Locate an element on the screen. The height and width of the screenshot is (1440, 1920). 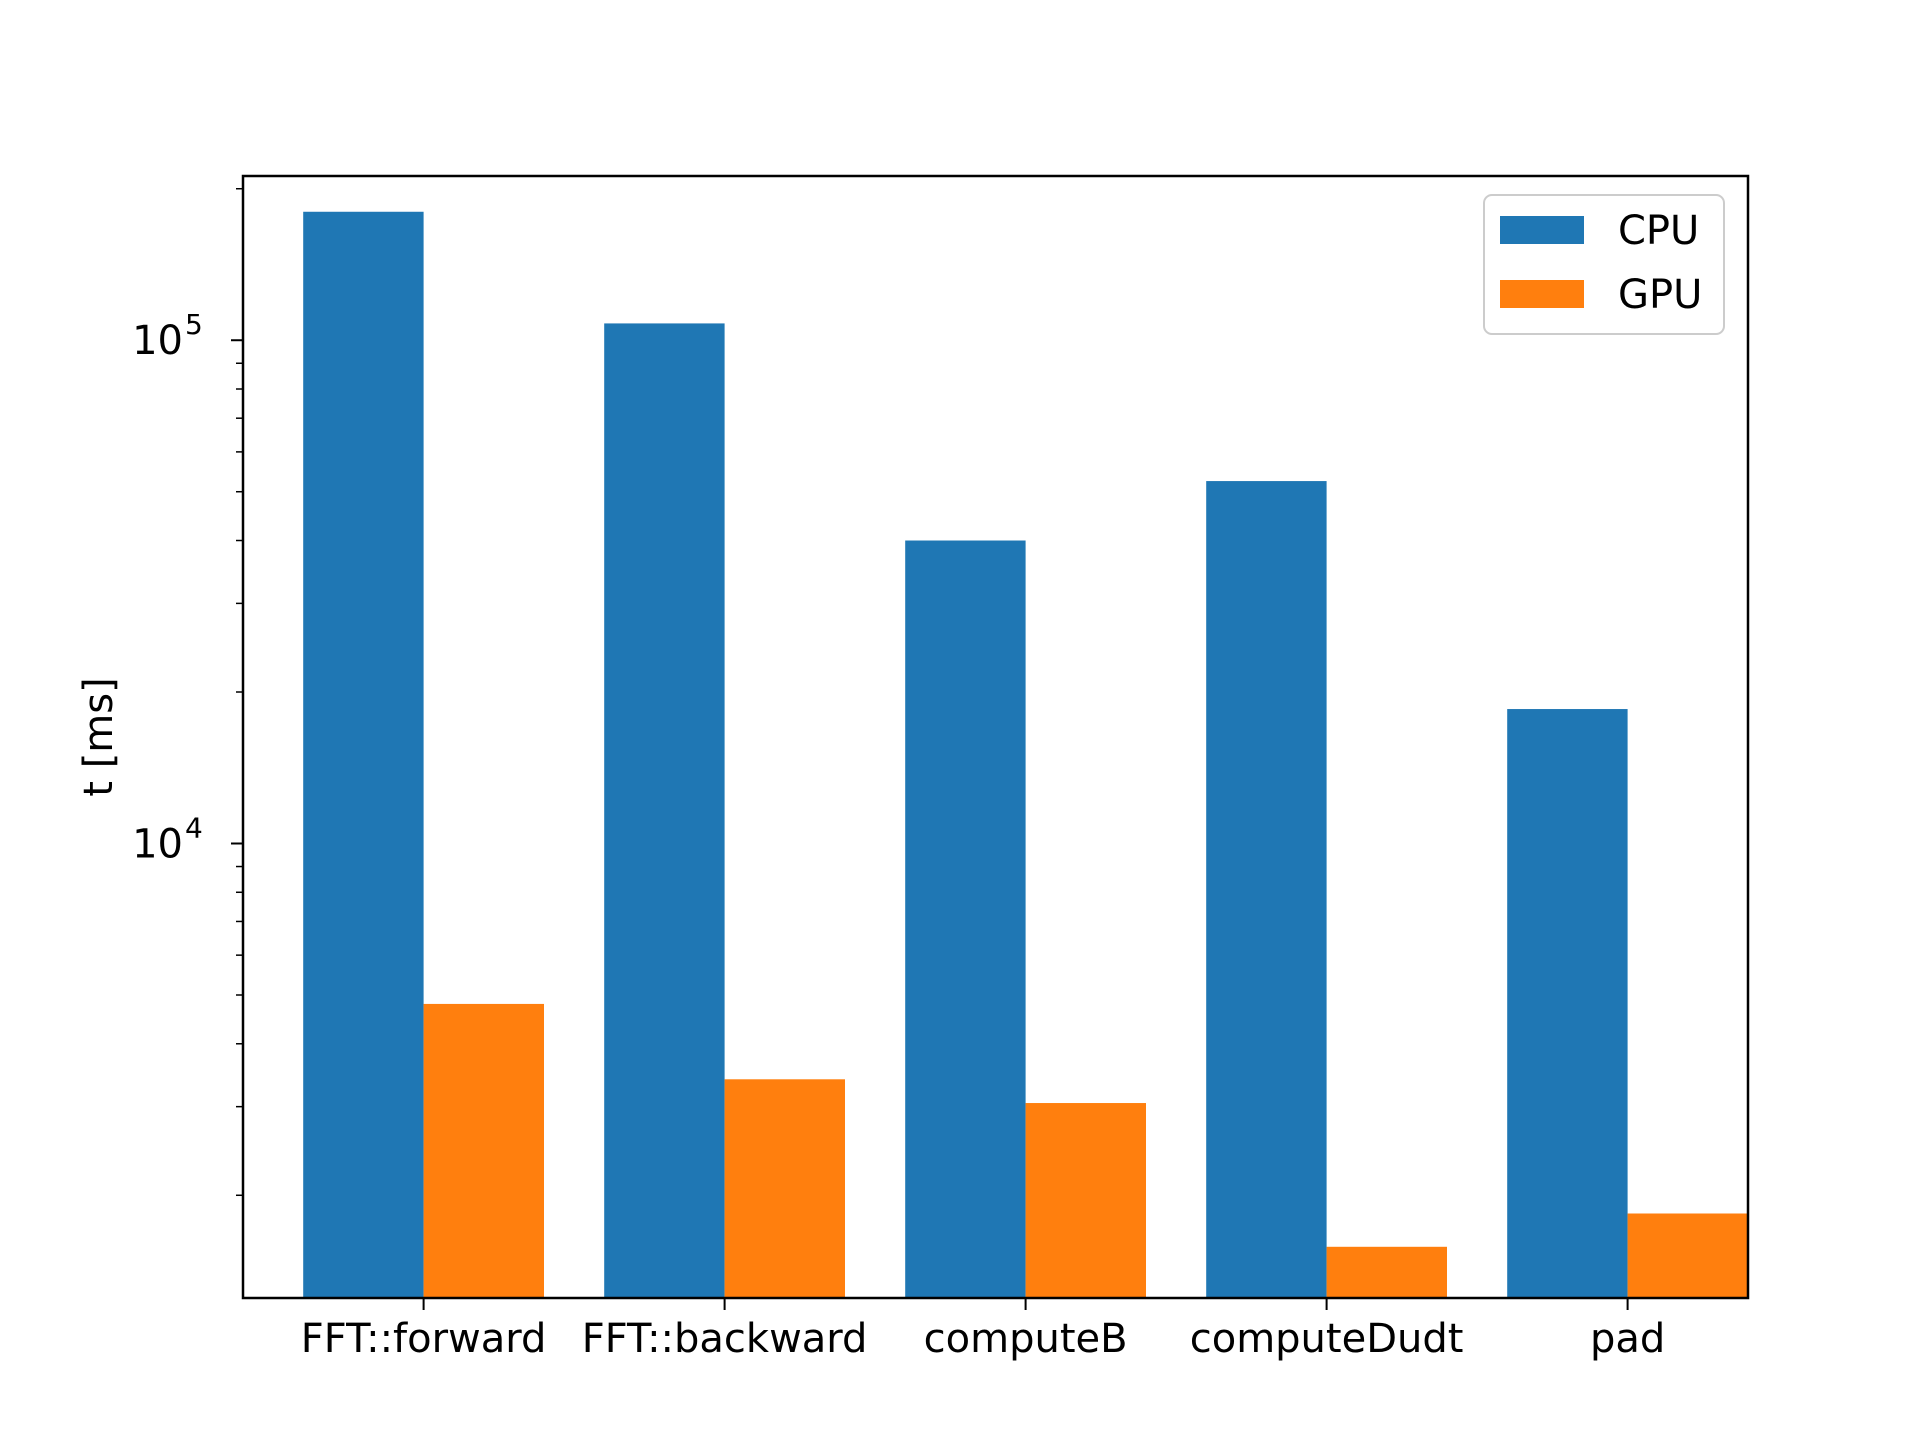
bar-cpu-fft-backward is located at coordinates (664, 810).